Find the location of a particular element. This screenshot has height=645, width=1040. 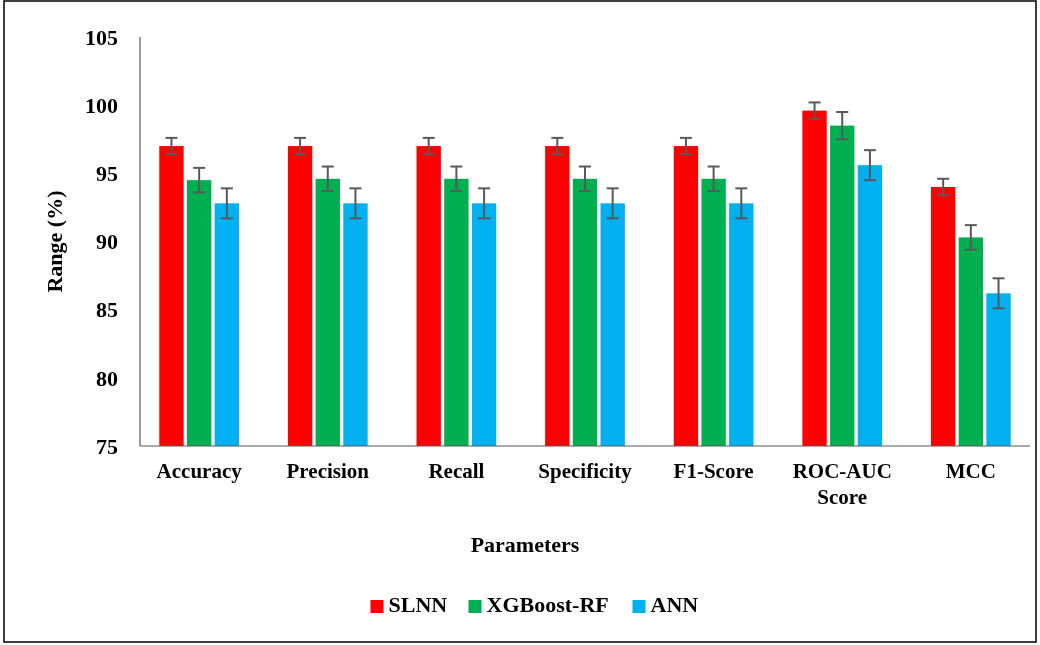

y-tick-label: 75 is located at coordinates (107, 446).